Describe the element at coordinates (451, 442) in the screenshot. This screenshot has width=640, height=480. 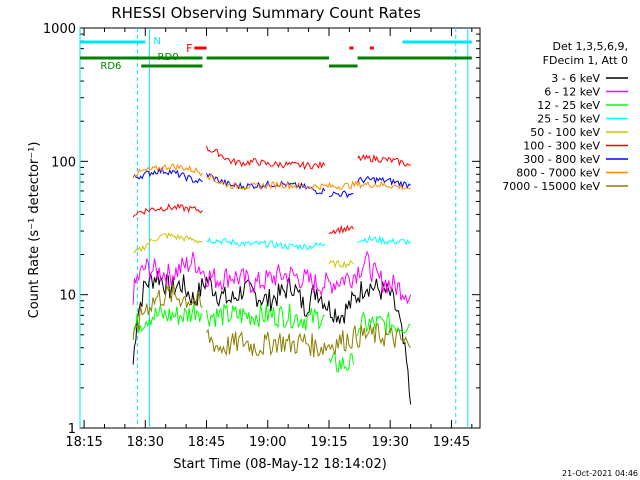
I see `x-tick-label: 19:45` at that location.